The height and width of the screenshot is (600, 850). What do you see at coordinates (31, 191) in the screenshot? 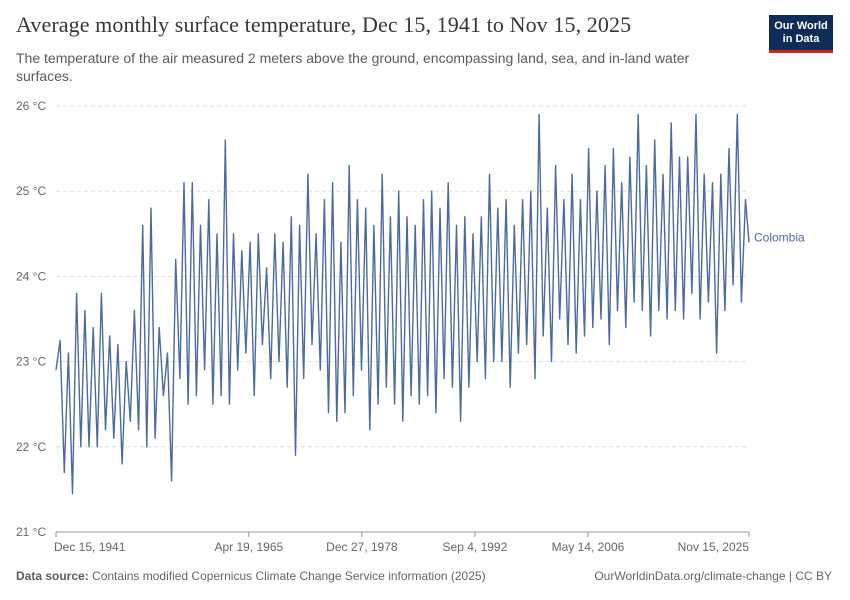
I see `y-tick-label: 25 °C` at bounding box center [31, 191].